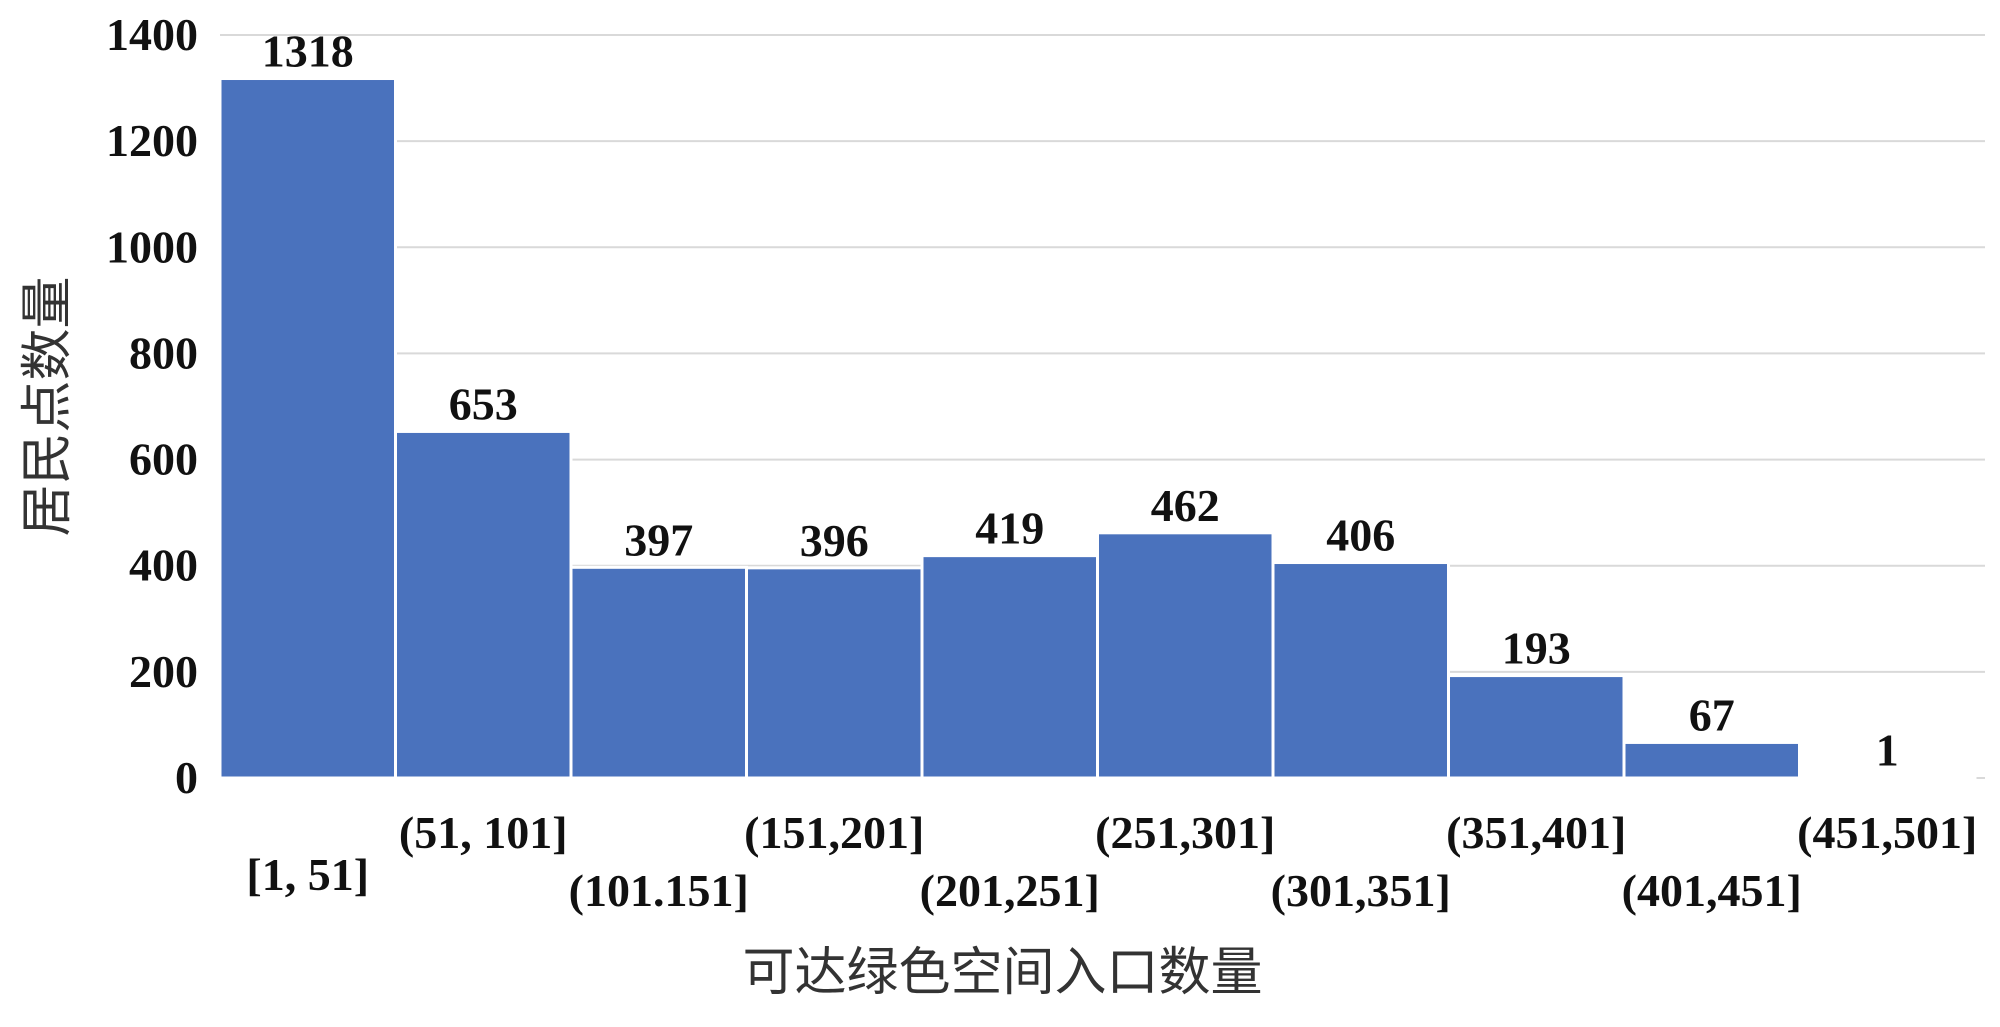 The height and width of the screenshot is (1027, 2000). What do you see at coordinates (163, 352) in the screenshot?
I see `y-tick-label: 800` at bounding box center [163, 352].